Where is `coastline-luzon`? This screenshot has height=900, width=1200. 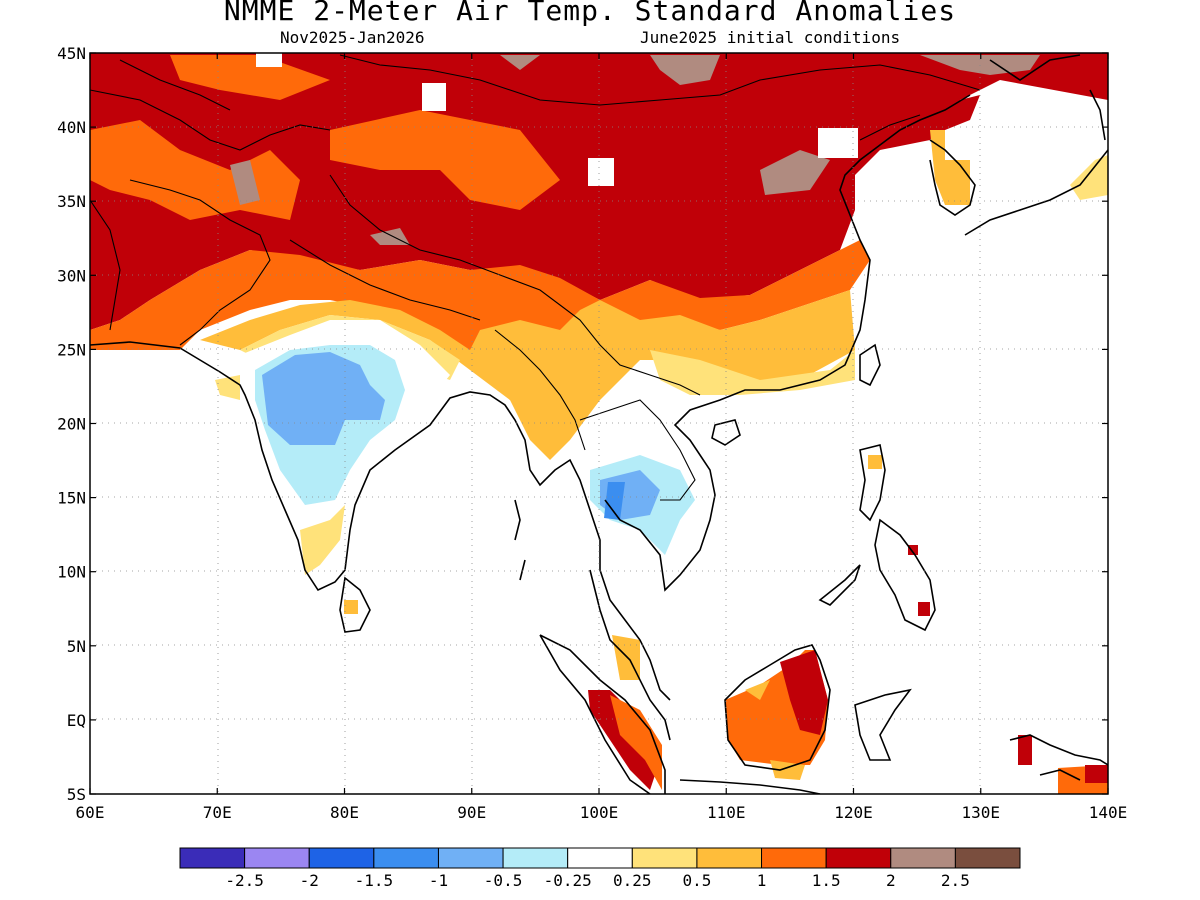
coastline-luzon is located at coordinates (872, 483).